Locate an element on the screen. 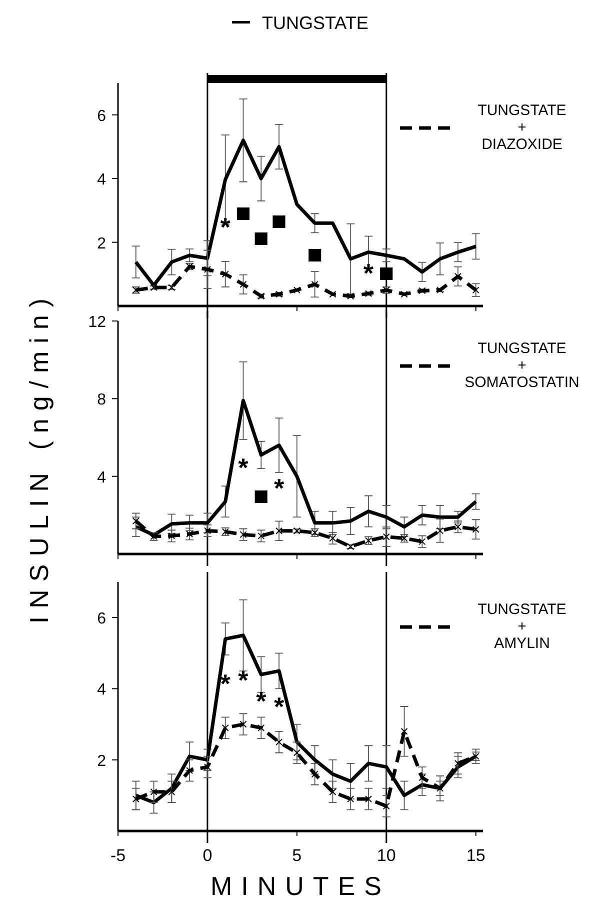  x-tick-label: 10 is located at coordinates (386, 855).